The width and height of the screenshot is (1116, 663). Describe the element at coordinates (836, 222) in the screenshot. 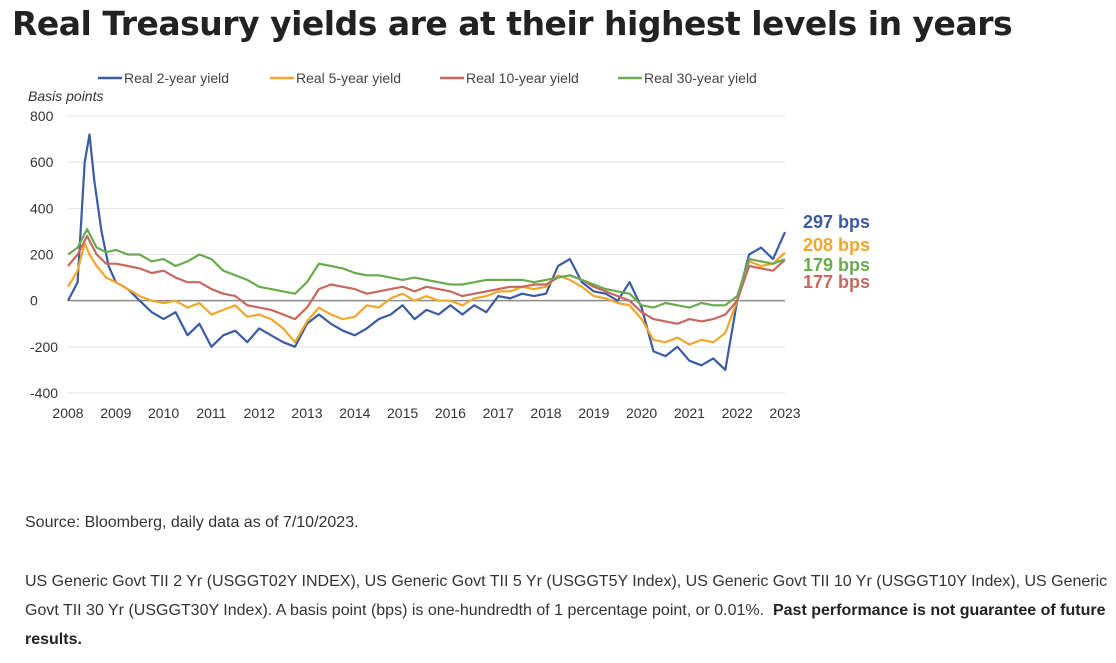

I see `end-value-label: 297 bps` at that location.